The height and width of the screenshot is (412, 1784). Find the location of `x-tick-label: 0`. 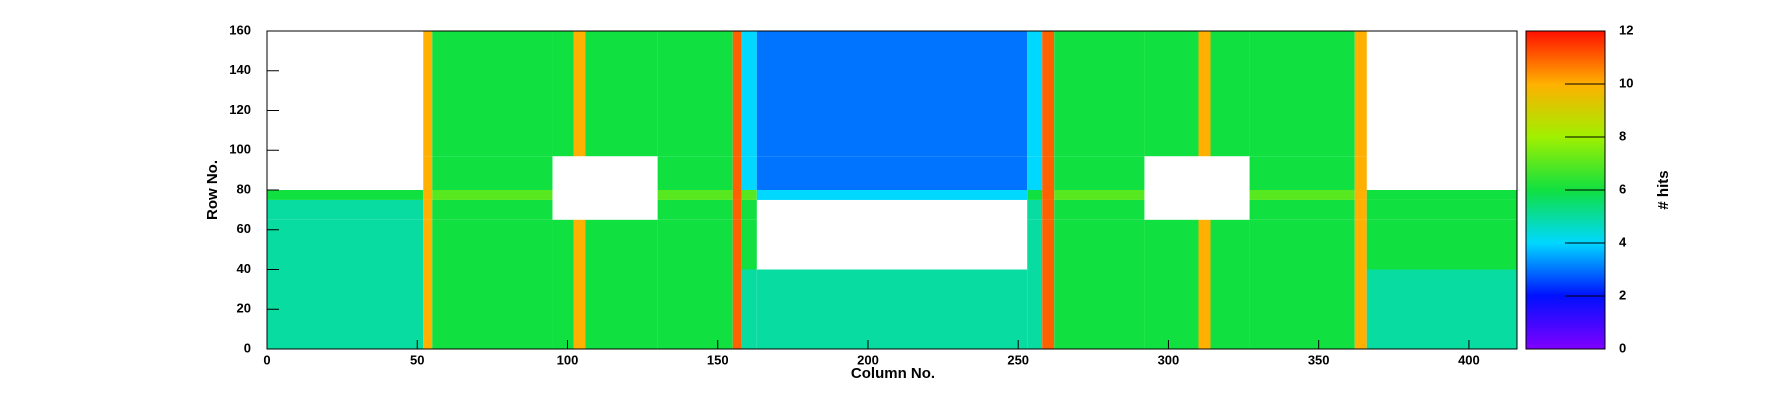

x-tick-label: 0 is located at coordinates (266, 359).